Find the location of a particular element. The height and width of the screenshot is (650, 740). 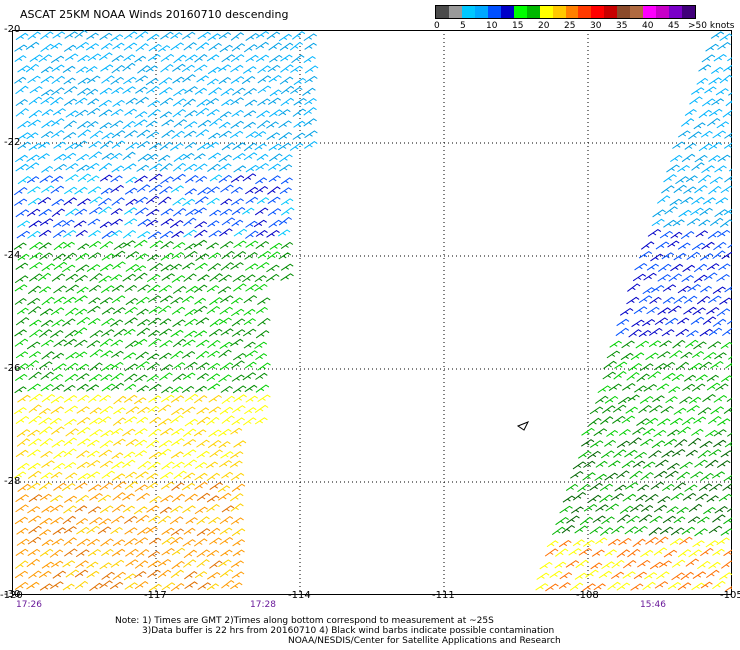

lat-tick-label: -24 is located at coordinates (12, 255).